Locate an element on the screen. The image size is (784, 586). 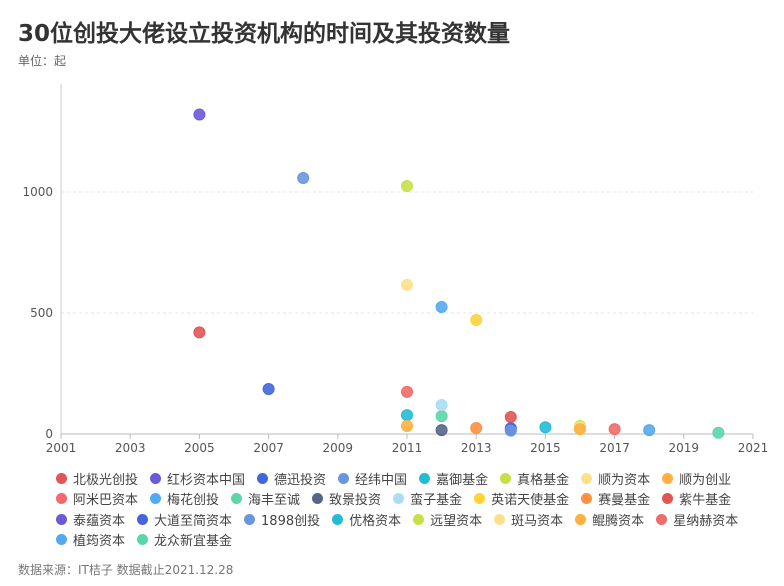
legend-label: 顺为资本 is located at coordinates (624, 480).